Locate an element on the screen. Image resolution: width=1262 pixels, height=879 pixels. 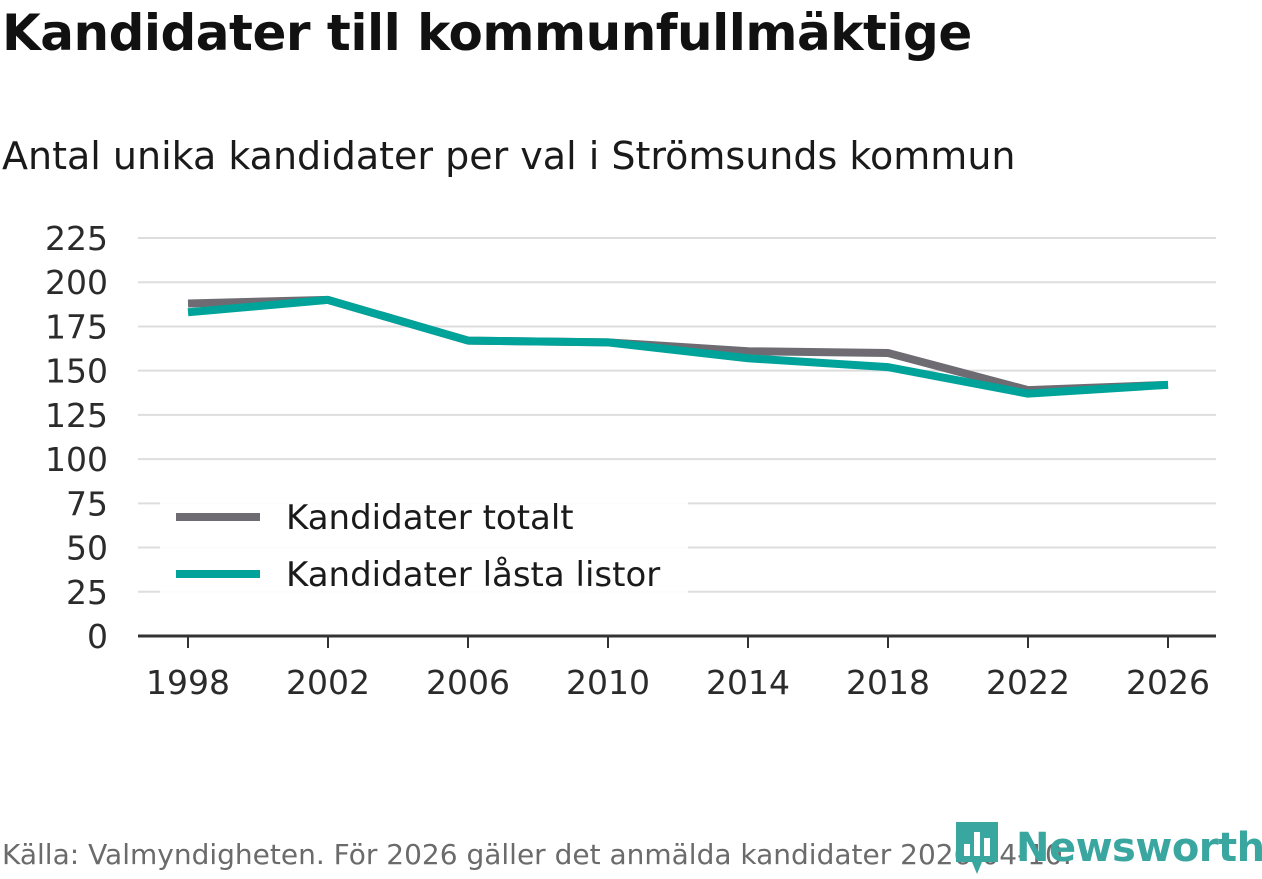
newsworthy-logo-icon is located at coordinates (977, 848).